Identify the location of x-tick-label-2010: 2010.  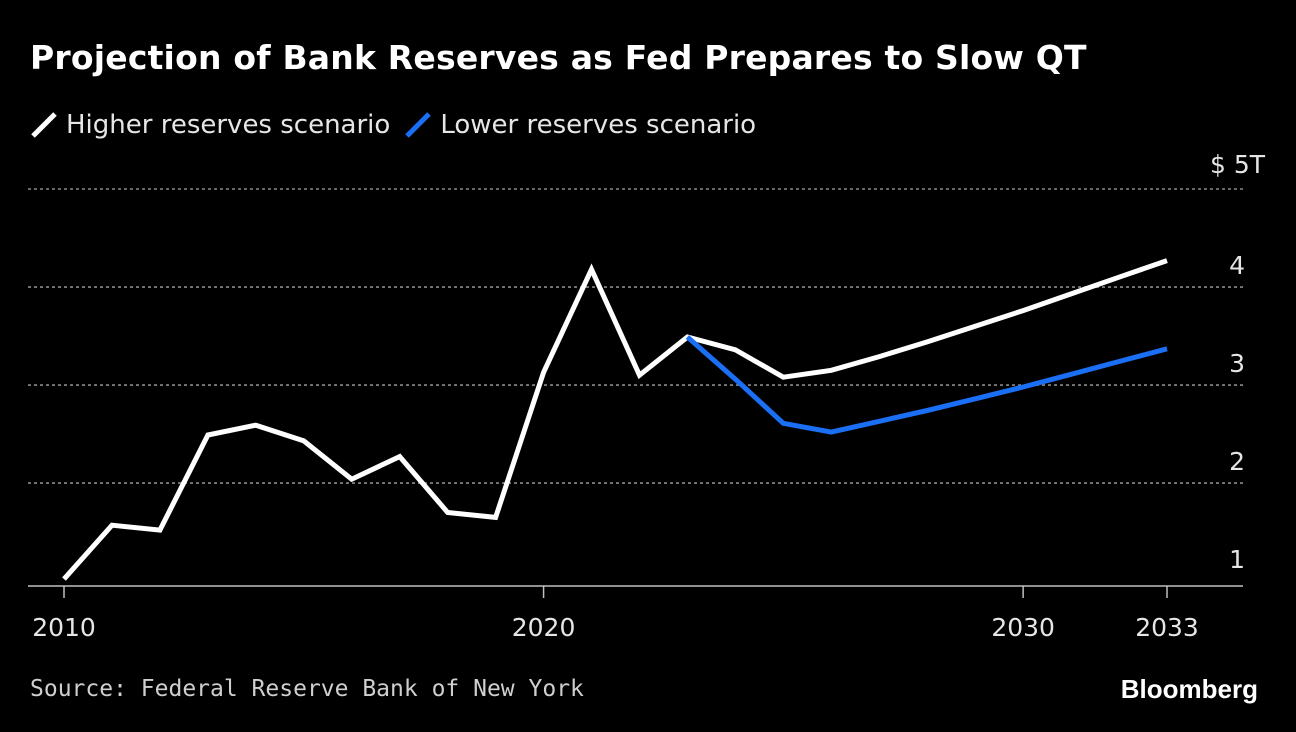
(64, 627).